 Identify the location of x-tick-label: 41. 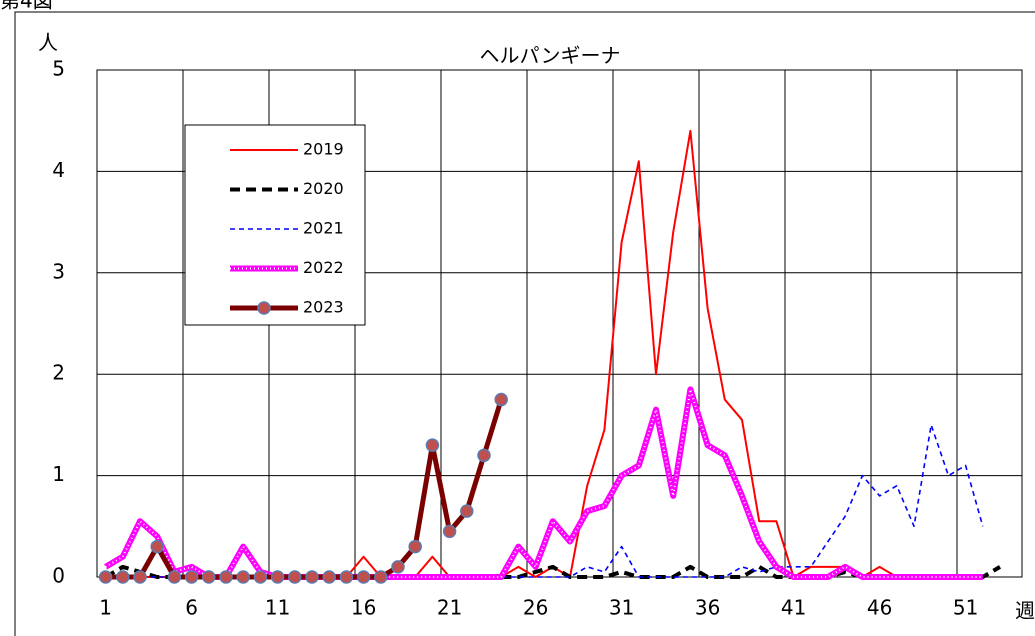
(793, 608).